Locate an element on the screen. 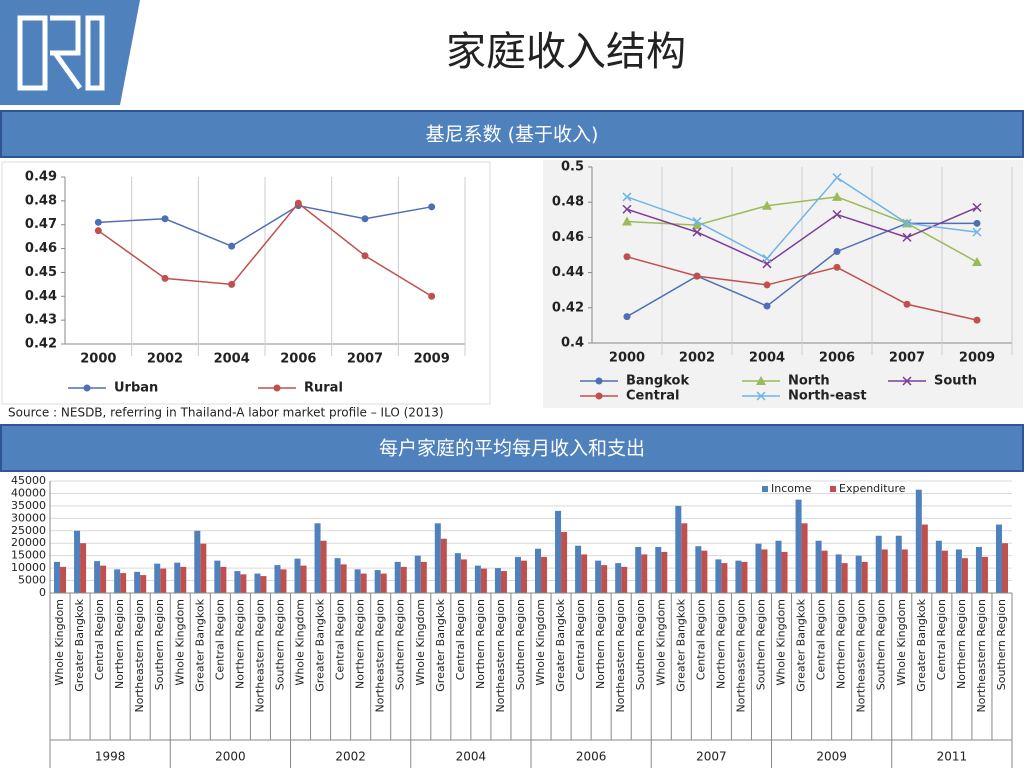 Image resolution: width=1024 pixels, height=768 pixels. logo is located at coordinates (61, 53).